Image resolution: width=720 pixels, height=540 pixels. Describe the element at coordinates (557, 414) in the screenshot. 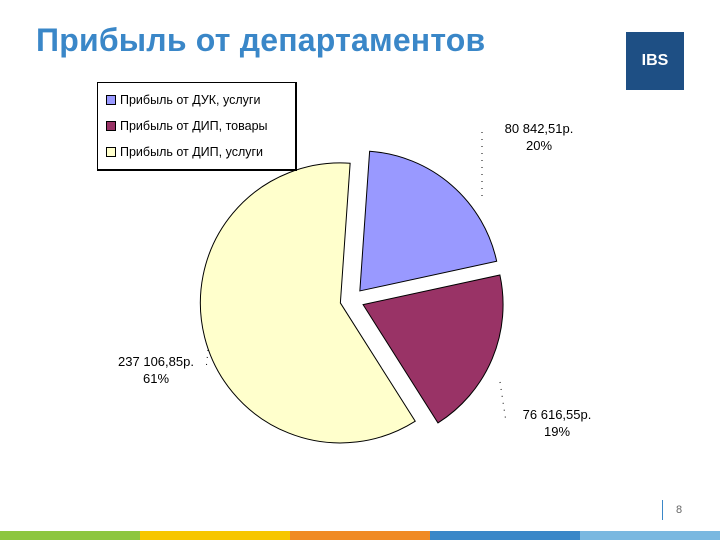

I see `slice-value-2: 76 616,55р.` at that location.